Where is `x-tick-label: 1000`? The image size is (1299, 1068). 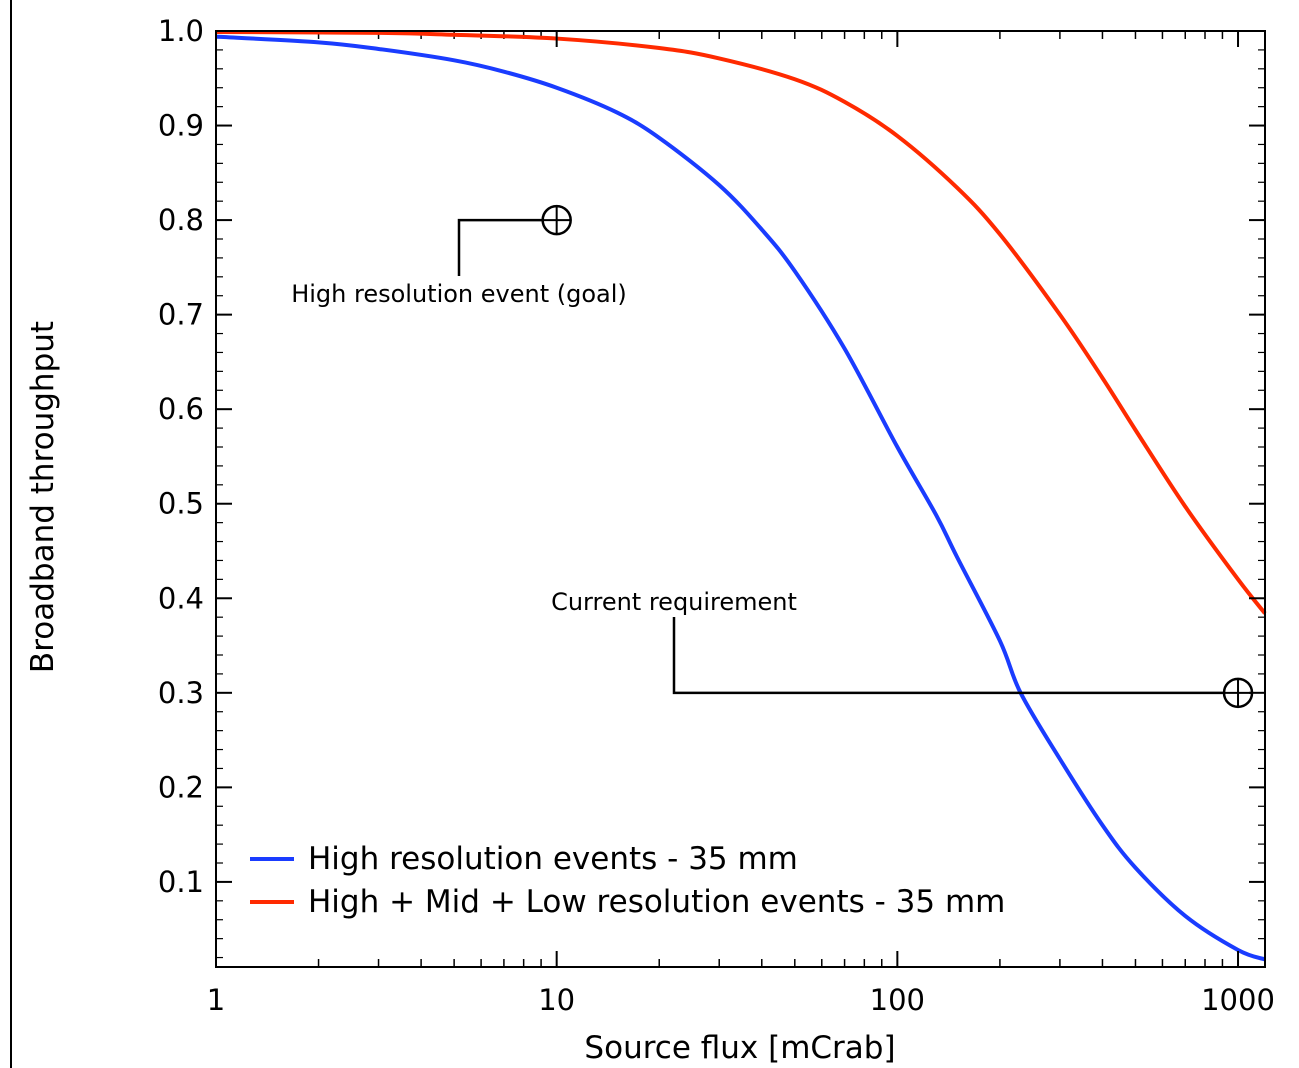
x-tick-label: 1000 is located at coordinates (1238, 1000).